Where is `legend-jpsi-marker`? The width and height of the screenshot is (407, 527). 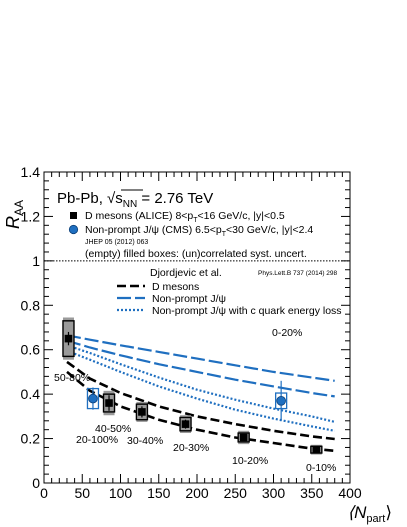
legend-jpsi-marker is located at coordinates (73, 229).